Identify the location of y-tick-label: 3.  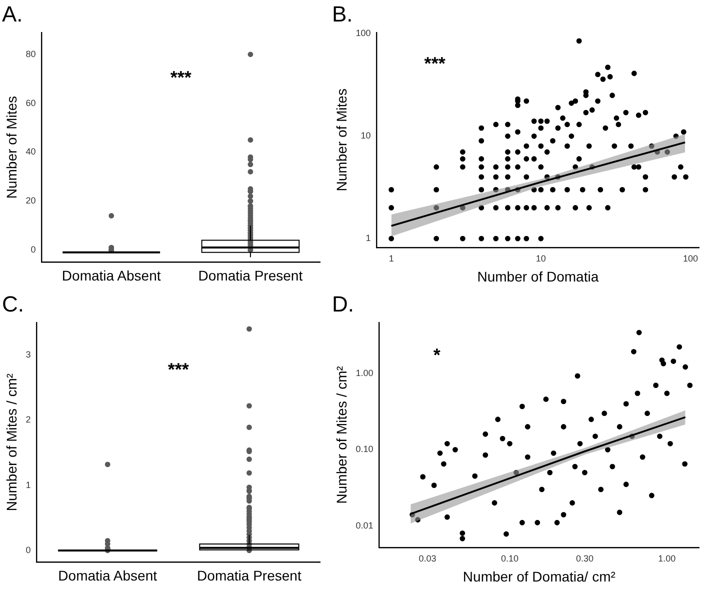
(28, 354).